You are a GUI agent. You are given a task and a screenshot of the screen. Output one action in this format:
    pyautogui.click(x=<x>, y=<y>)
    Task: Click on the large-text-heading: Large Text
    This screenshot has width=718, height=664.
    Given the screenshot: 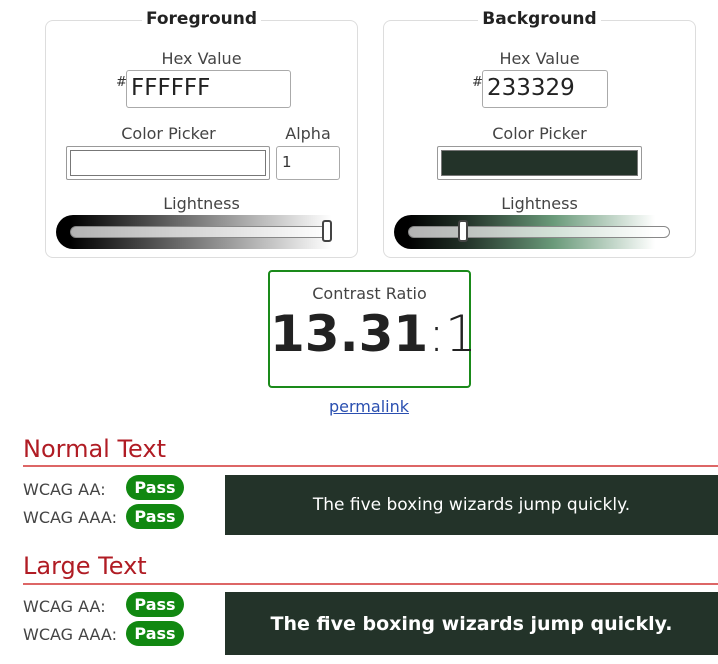 What is the action you would take?
    pyautogui.click(x=85, y=566)
    